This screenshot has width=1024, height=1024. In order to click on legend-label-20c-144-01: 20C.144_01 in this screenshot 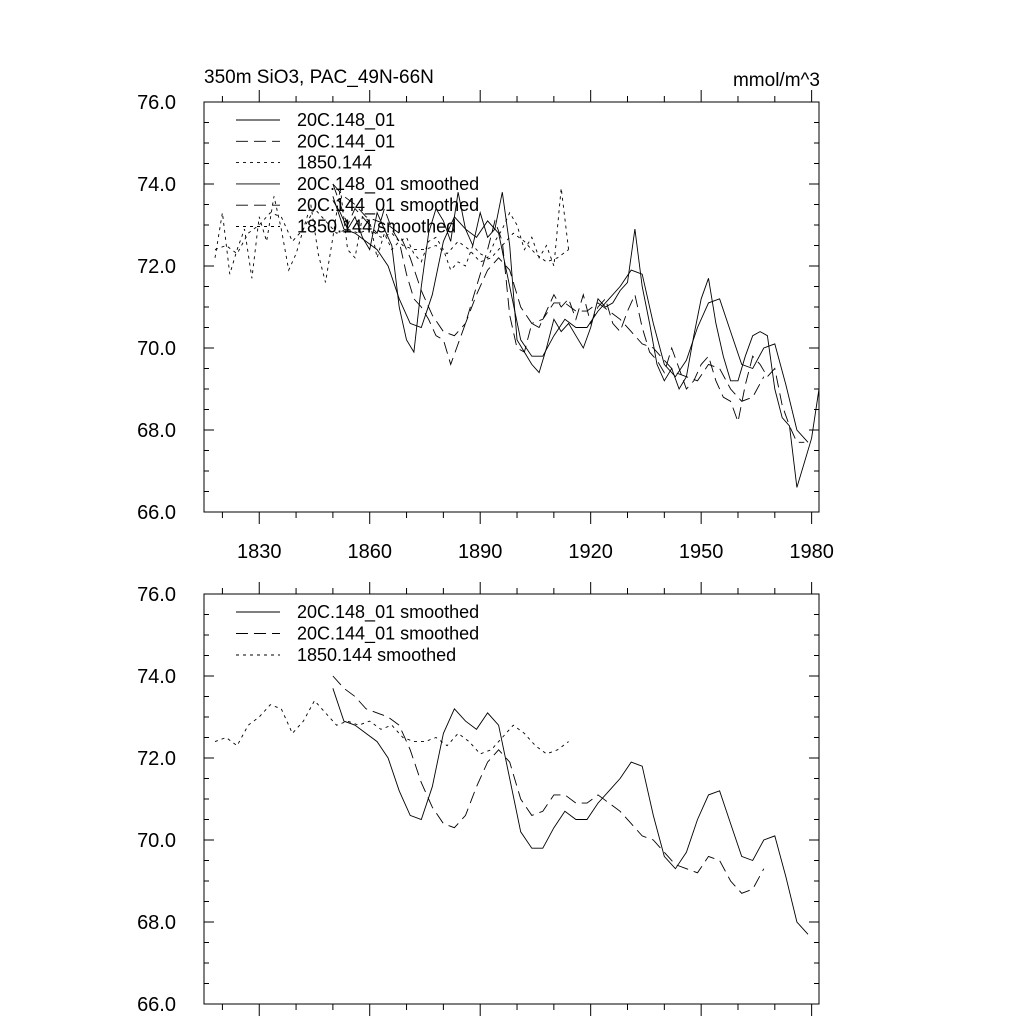, I will do `click(346, 141)`.